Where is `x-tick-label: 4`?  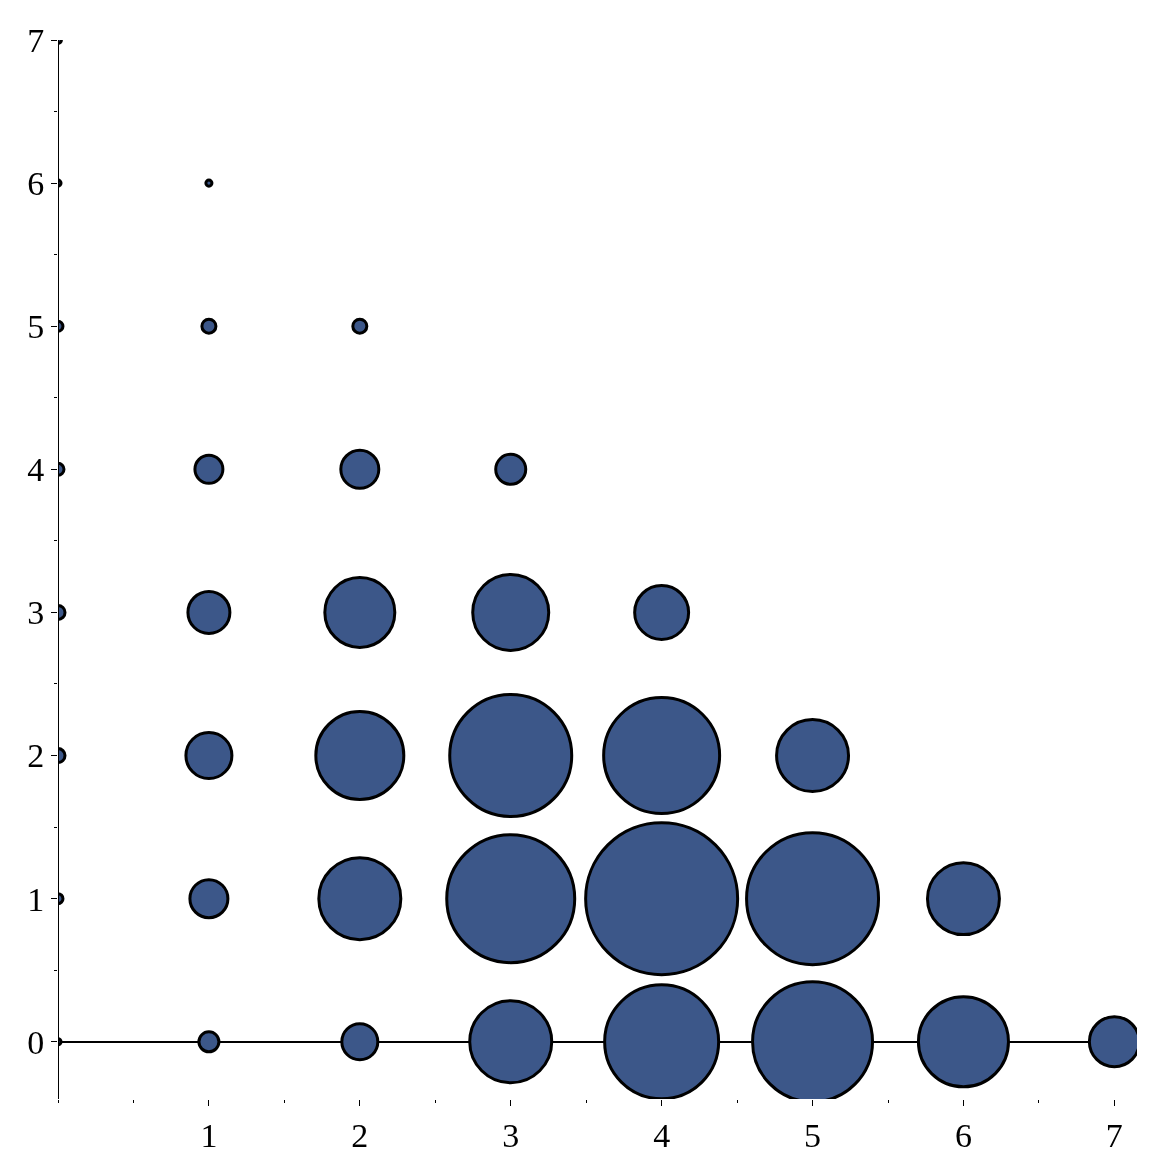 x-tick-label: 4 is located at coordinates (662, 1135).